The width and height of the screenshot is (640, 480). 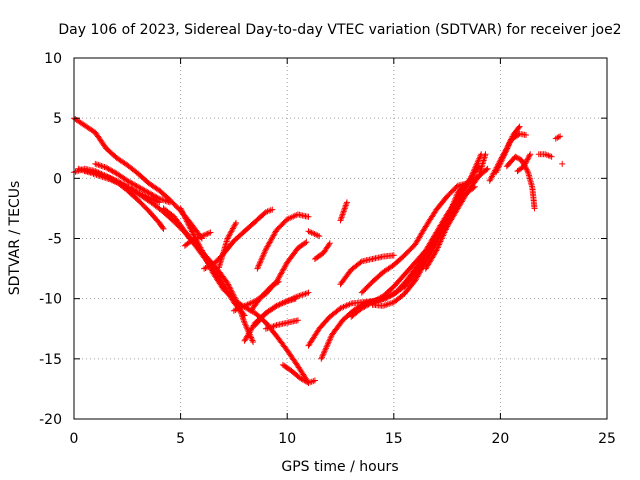 What do you see at coordinates (287, 439) in the screenshot?
I see `x-tick-label: 10` at bounding box center [287, 439].